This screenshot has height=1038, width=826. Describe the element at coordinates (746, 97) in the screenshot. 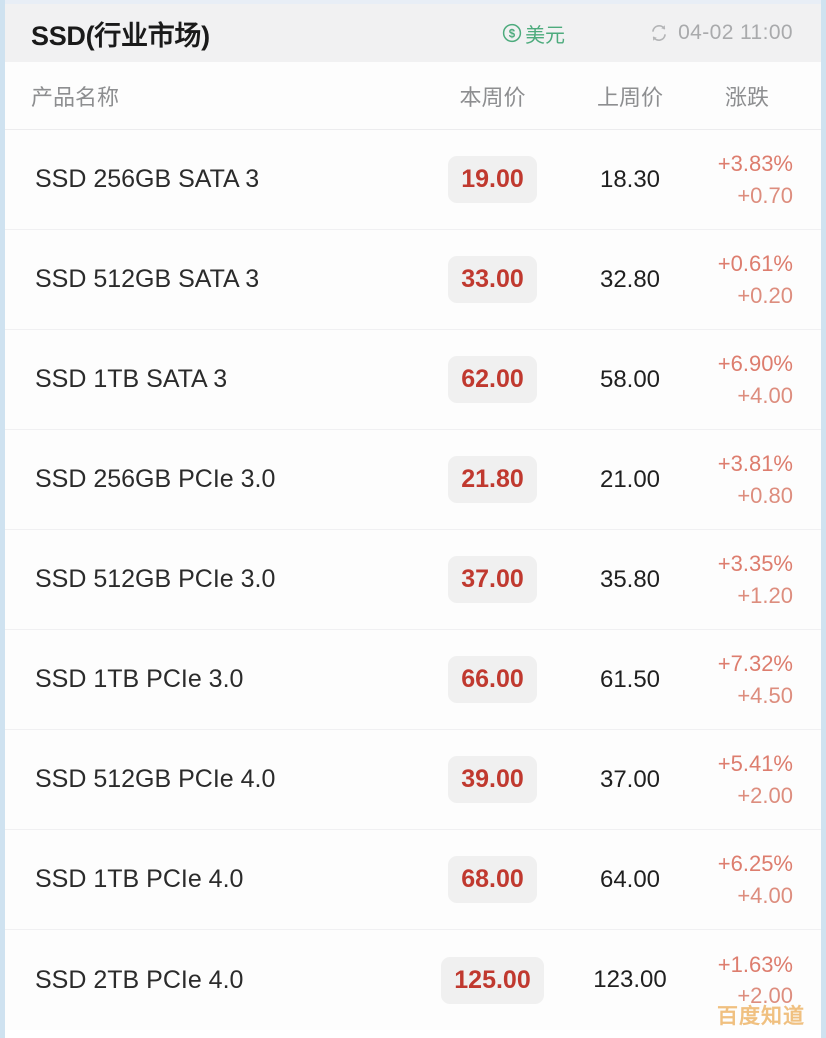

I see `column-header-change: 涨跌` at that location.